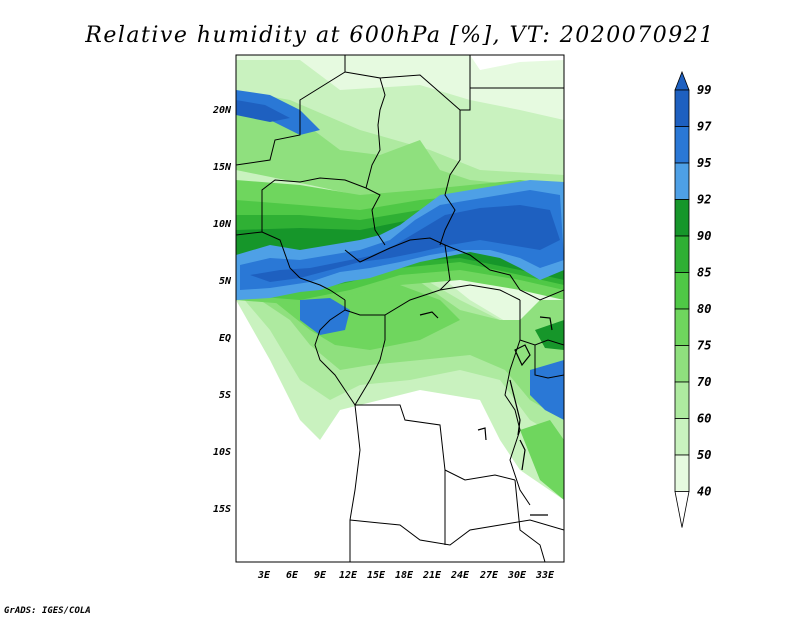 This screenshot has width=800, height=623. What do you see at coordinates (704, 200) in the screenshot?
I see `colorbar-label: 92` at bounding box center [704, 200].